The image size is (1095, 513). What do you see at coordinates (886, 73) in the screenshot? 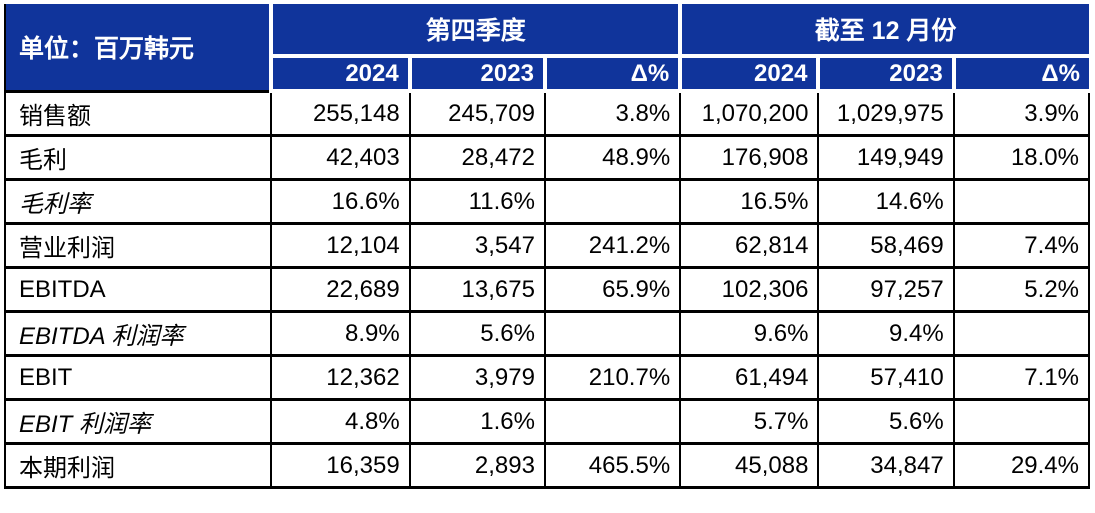
I see `column-header-ytd-2023: 2023` at bounding box center [886, 73].